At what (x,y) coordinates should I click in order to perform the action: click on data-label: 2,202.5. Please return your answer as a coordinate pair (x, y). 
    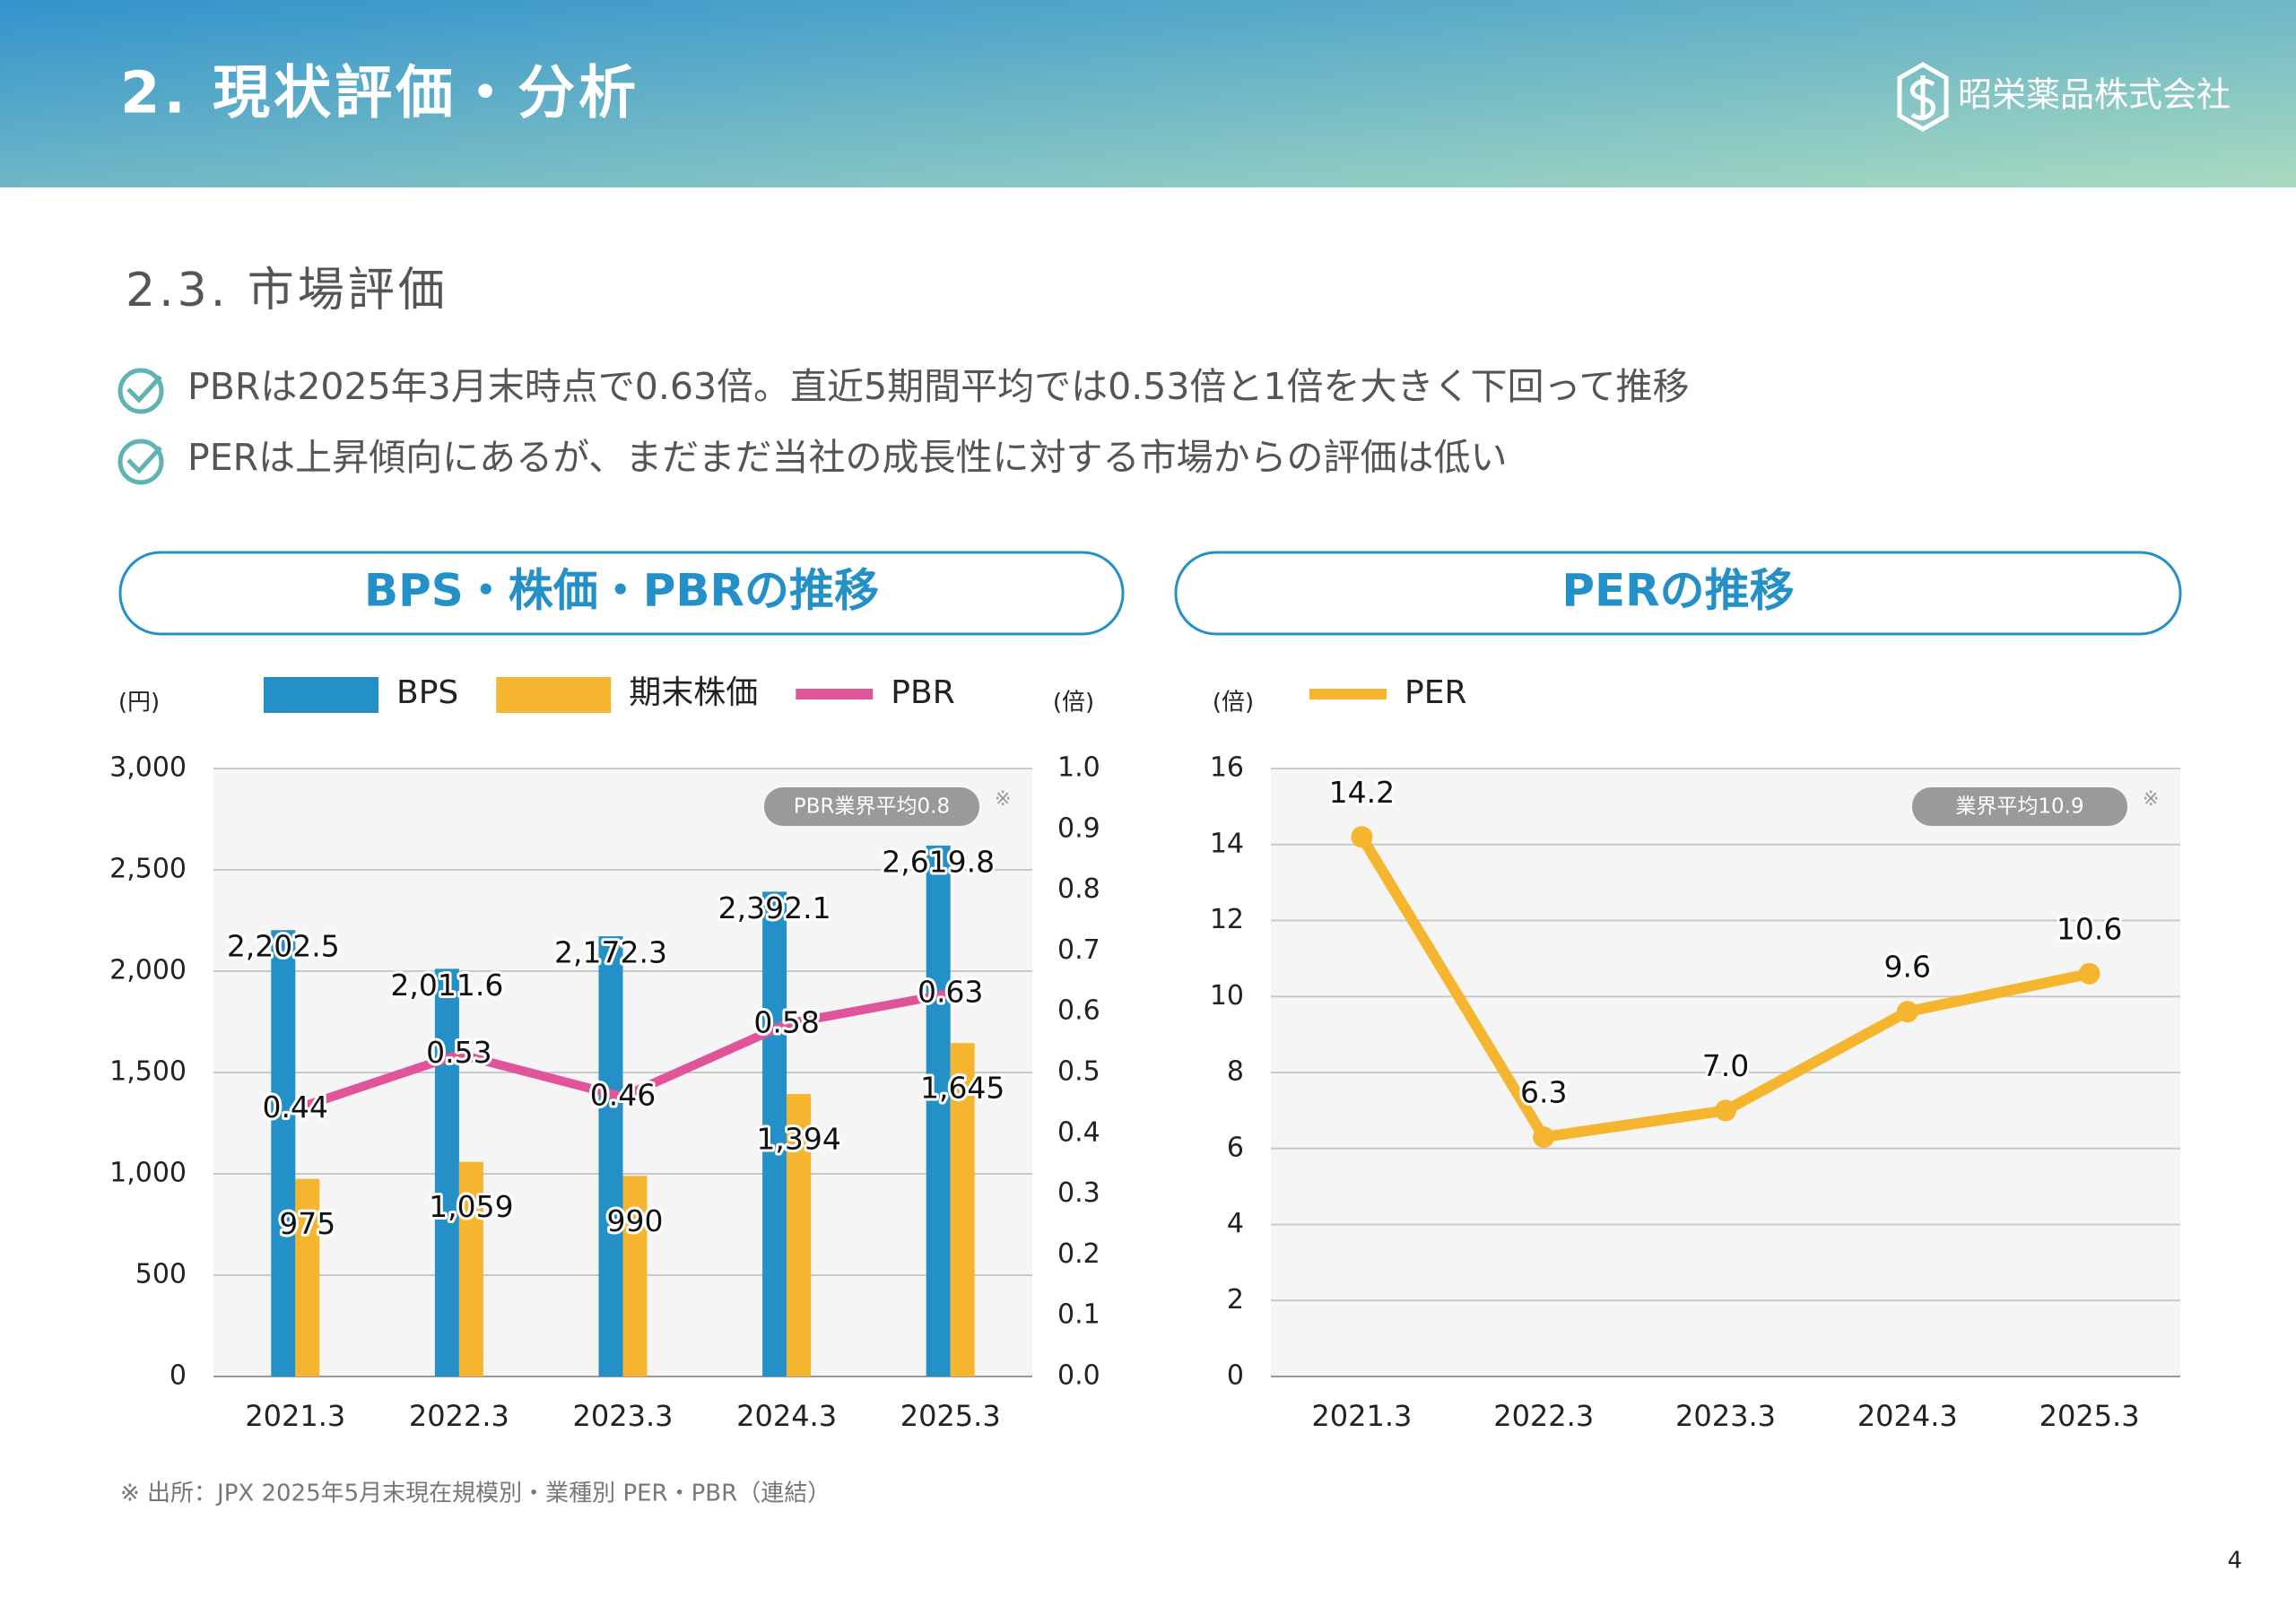
    Looking at the image, I should click on (283, 946).